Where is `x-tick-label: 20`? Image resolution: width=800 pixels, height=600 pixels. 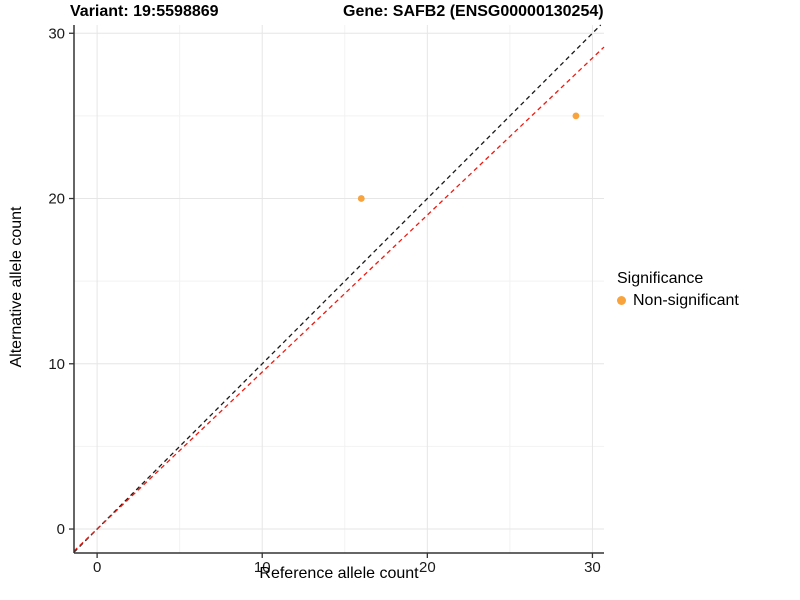 x-tick-label: 20 is located at coordinates (427, 567).